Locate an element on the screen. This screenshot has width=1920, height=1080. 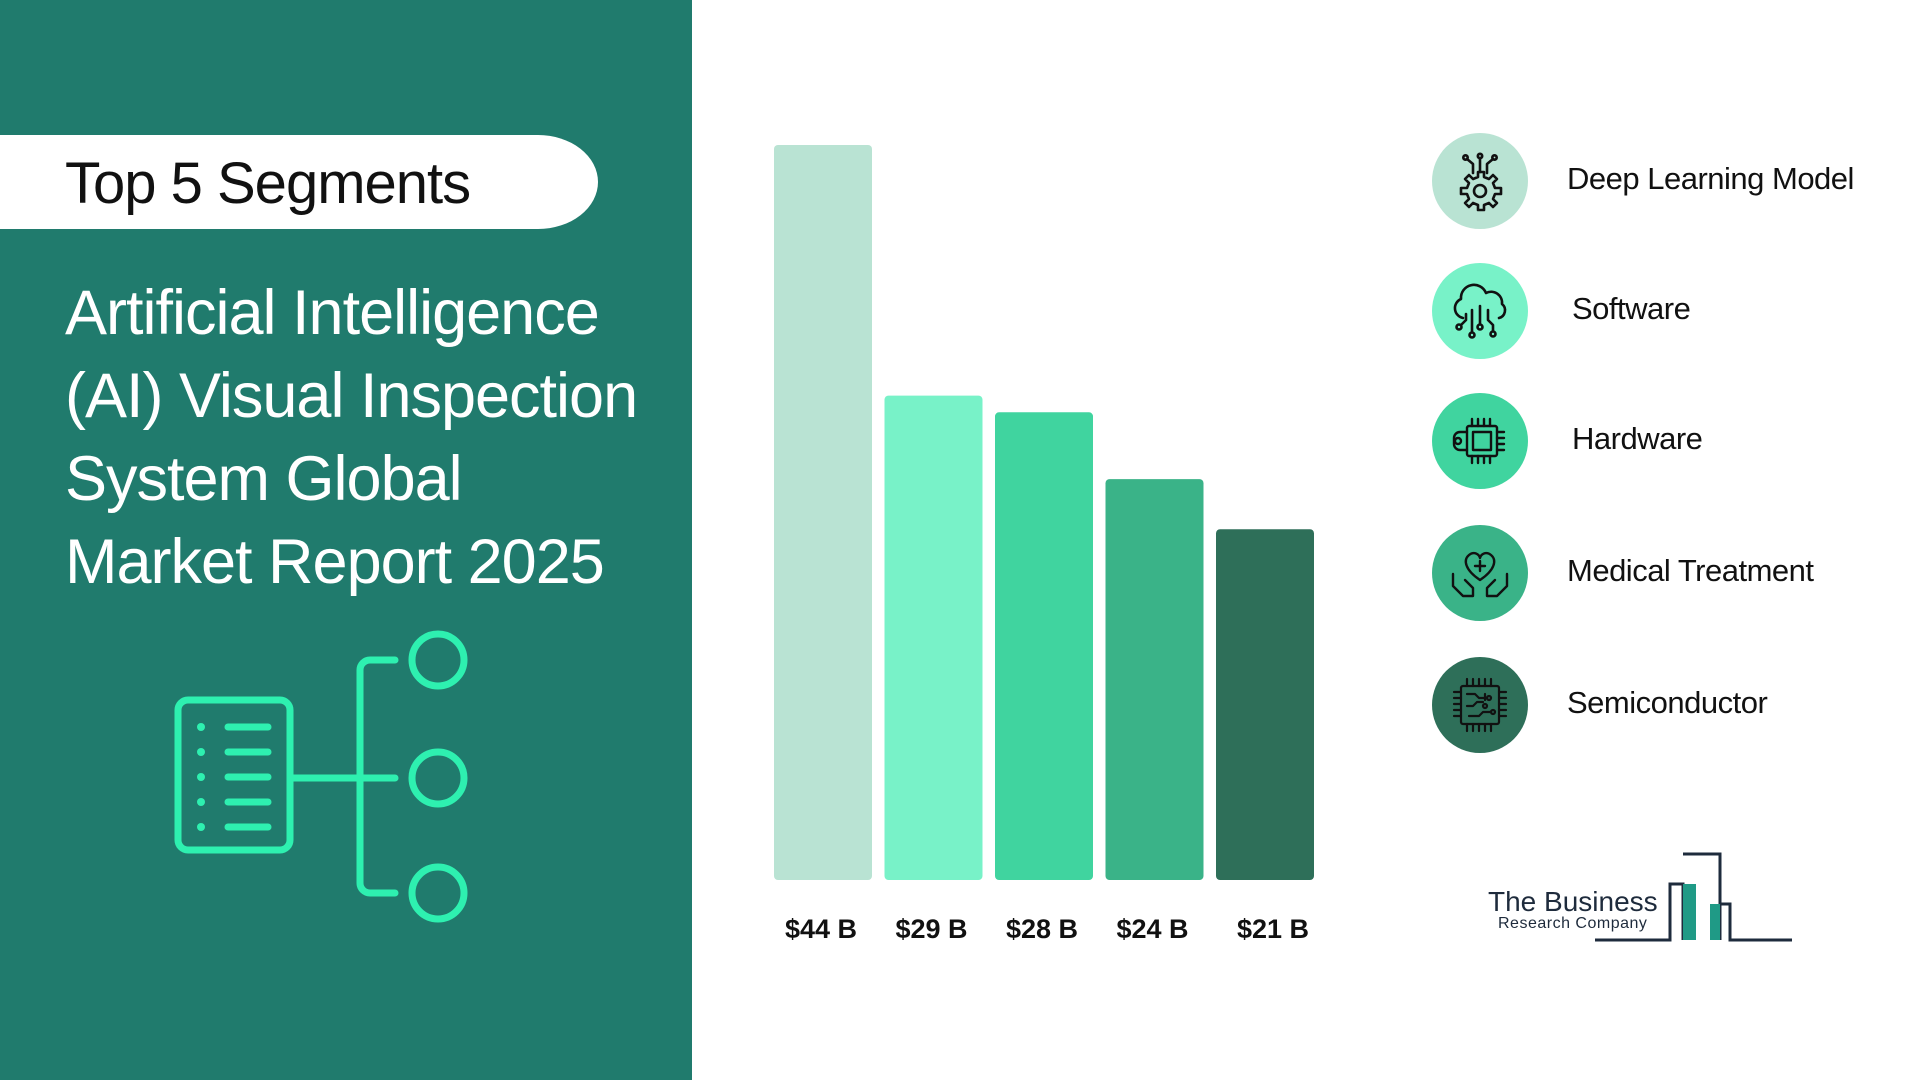
report-title-line: System Global is located at coordinates (264, 479).